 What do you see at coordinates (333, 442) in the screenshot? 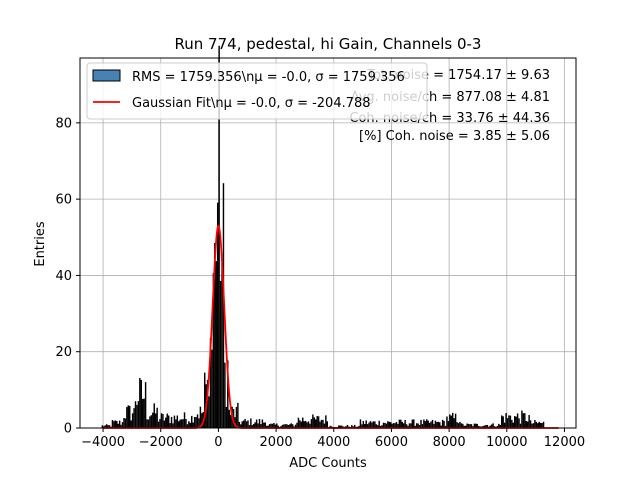
I see `x-tick-label: 4000` at bounding box center [333, 442].